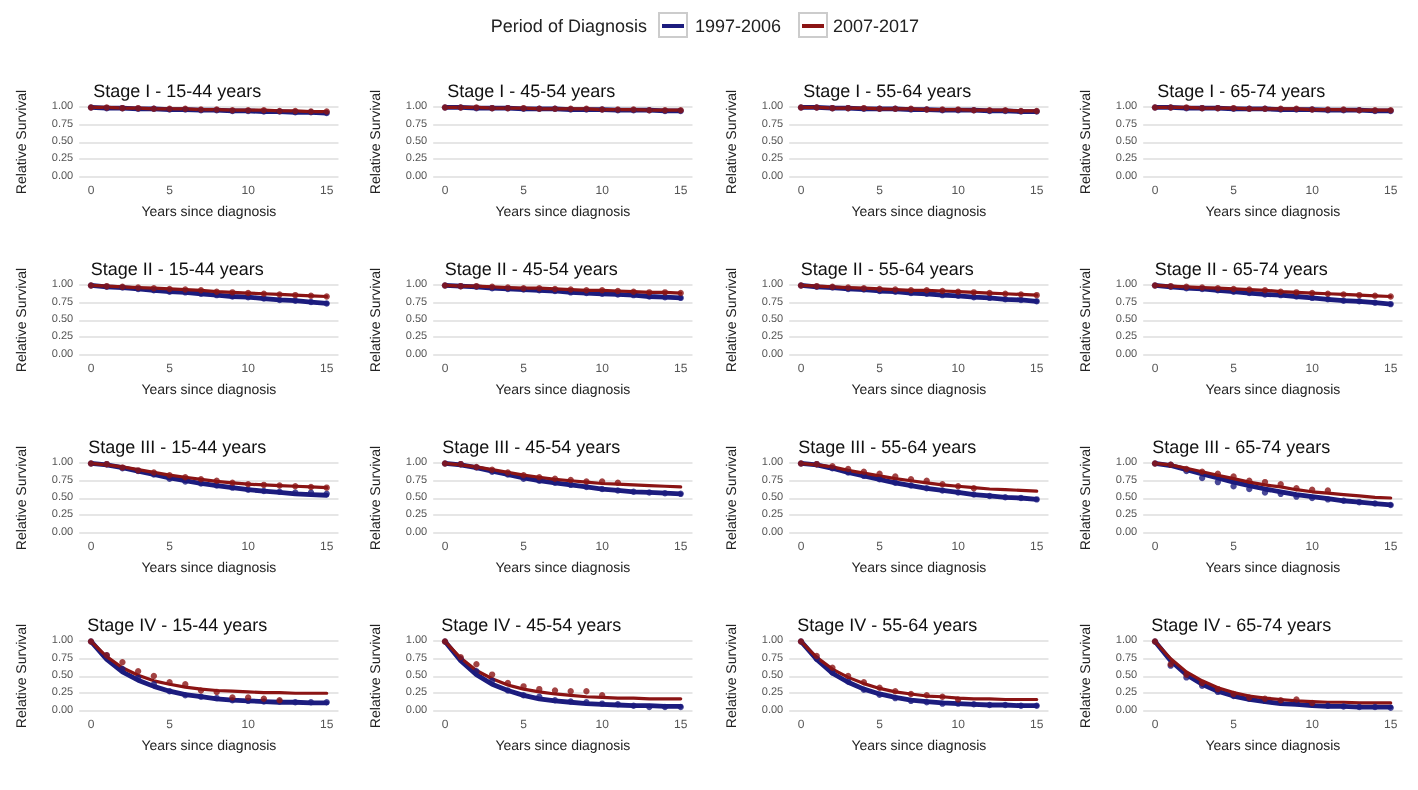 The image size is (1418, 790). What do you see at coordinates (738, 25) in the screenshot?
I see `legend-label: 1997-2006` at bounding box center [738, 25].